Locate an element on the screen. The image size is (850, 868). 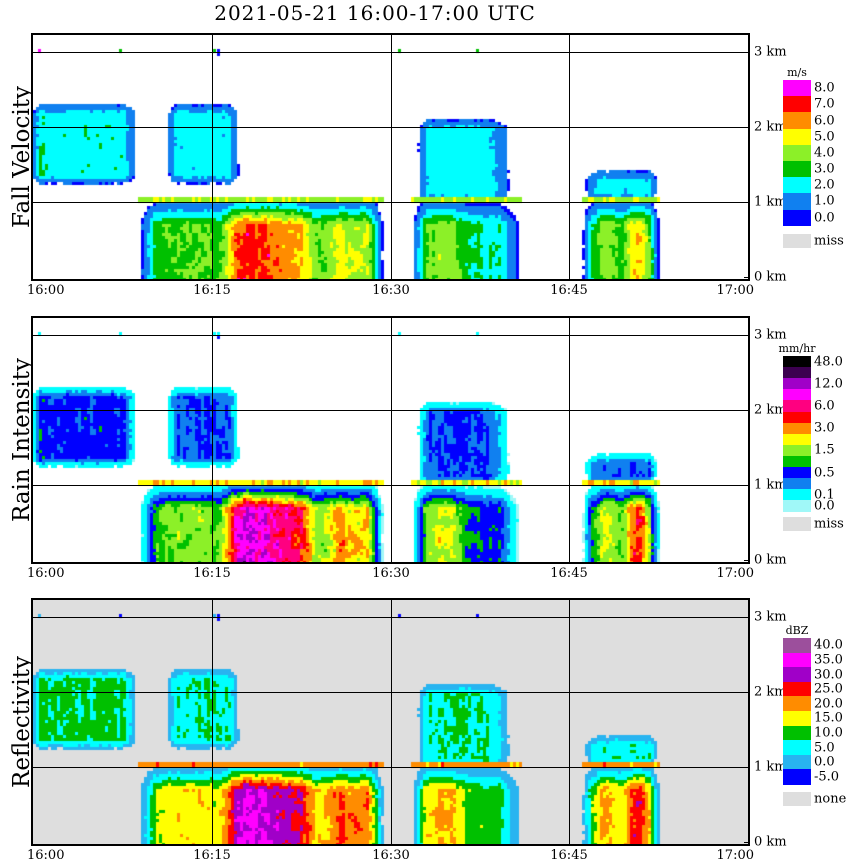
y-tick-reflectivity-0: 0 km is located at coordinates (770, 842).